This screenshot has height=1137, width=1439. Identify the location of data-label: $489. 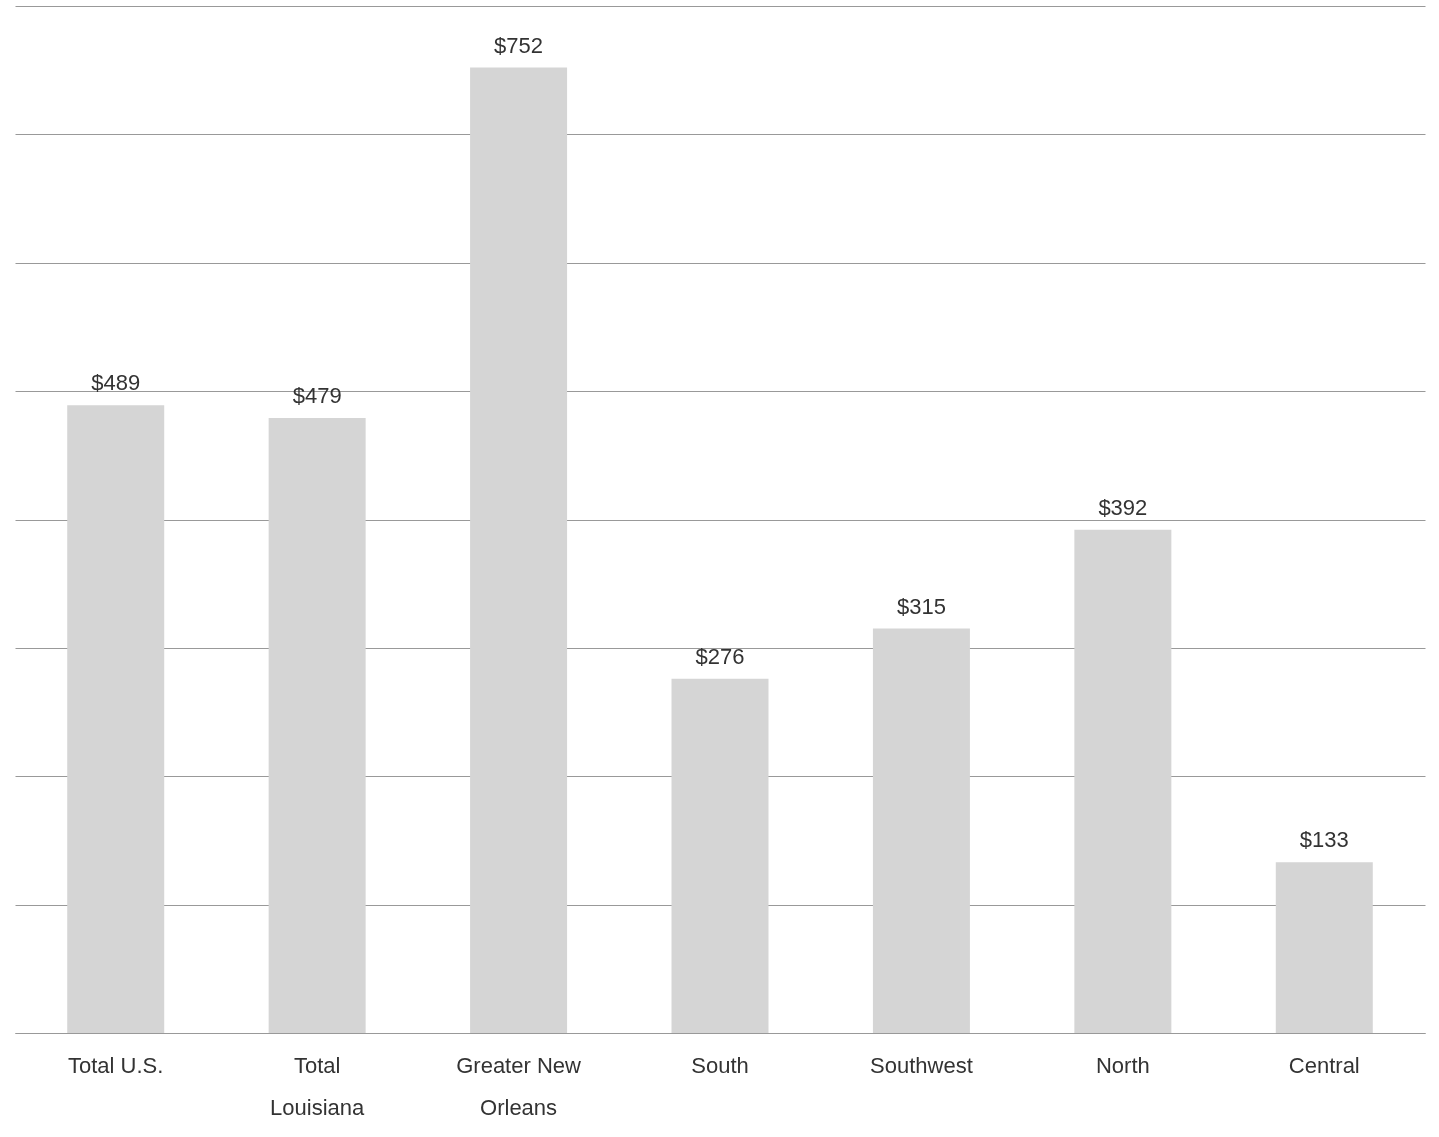
(116, 383).